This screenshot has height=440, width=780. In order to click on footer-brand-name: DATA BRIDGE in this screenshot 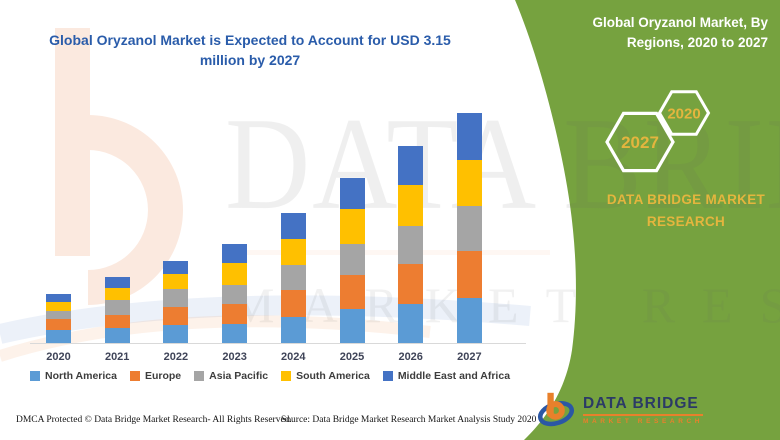, I will do `click(643, 405)`.